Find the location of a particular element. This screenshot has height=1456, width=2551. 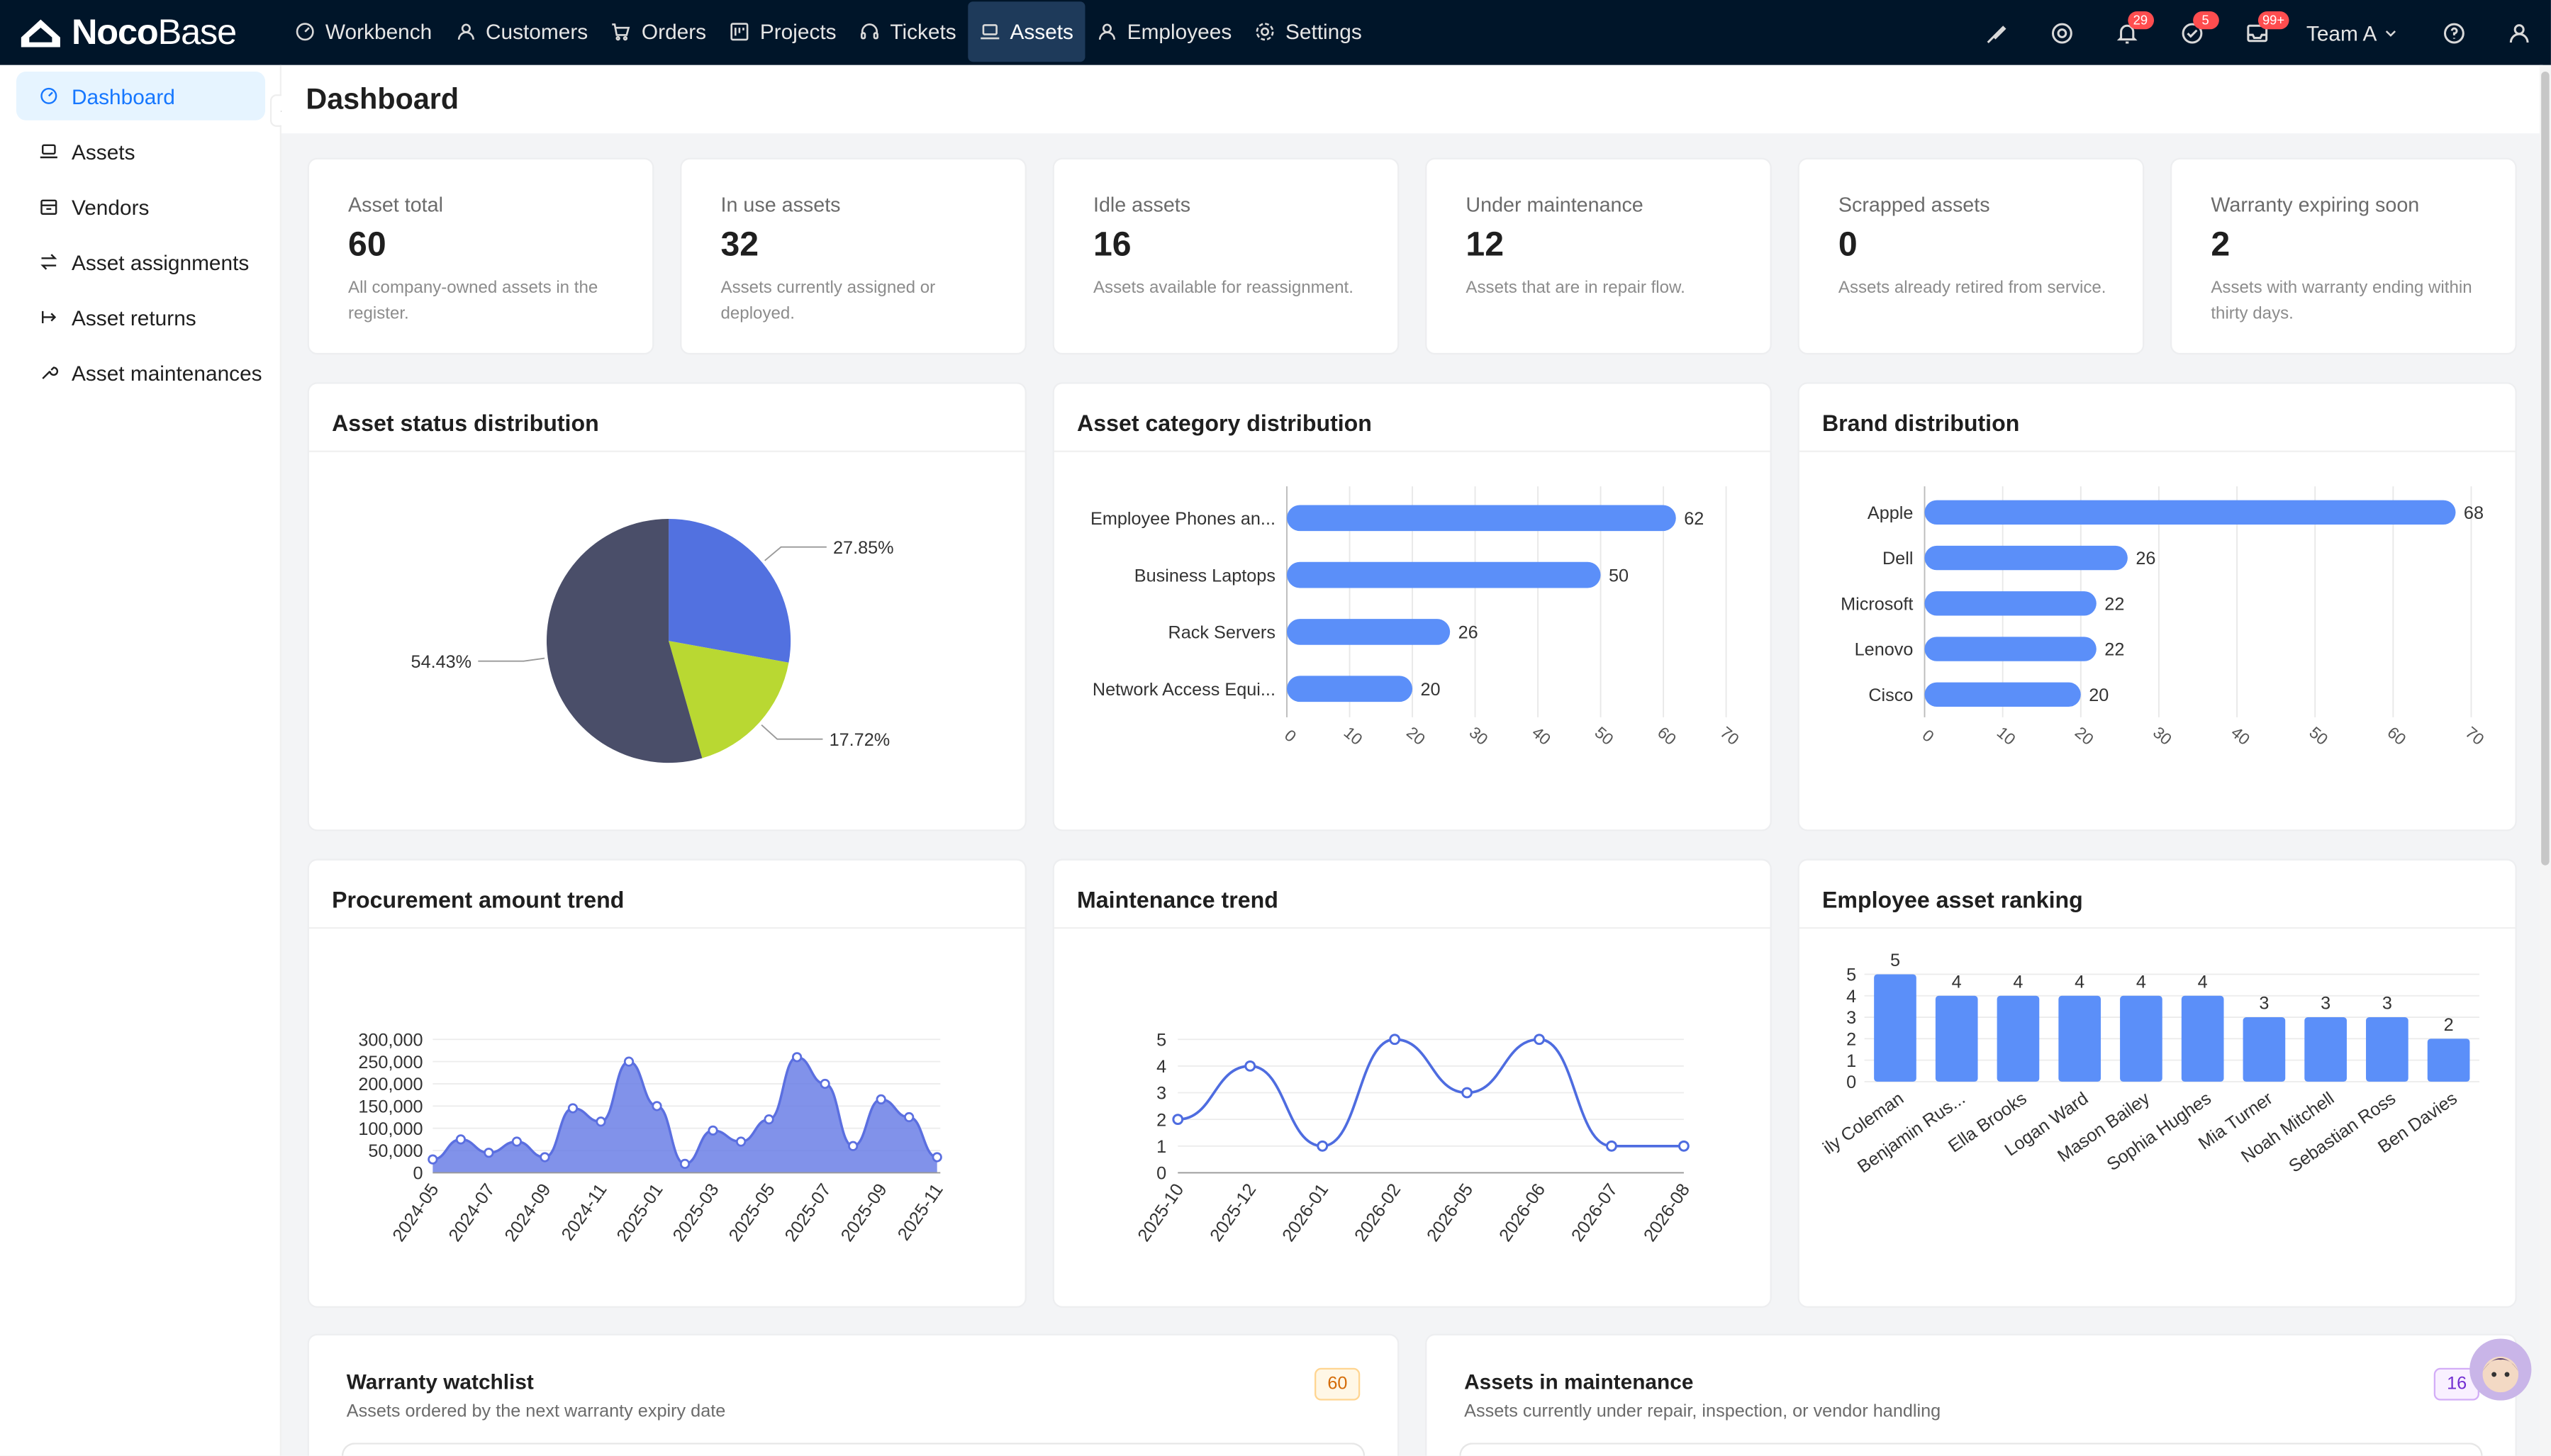

app-logo: NocoBase is located at coordinates (128, 33).